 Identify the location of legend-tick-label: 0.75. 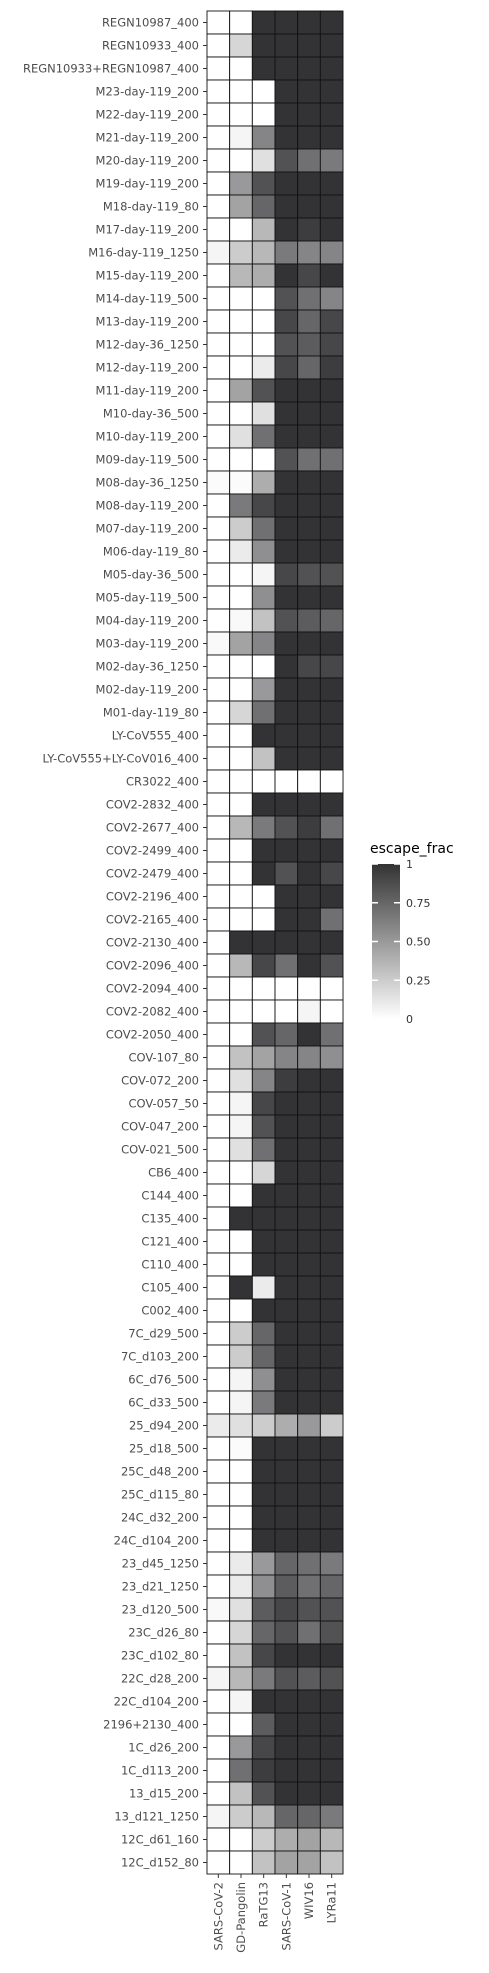
(418, 903).